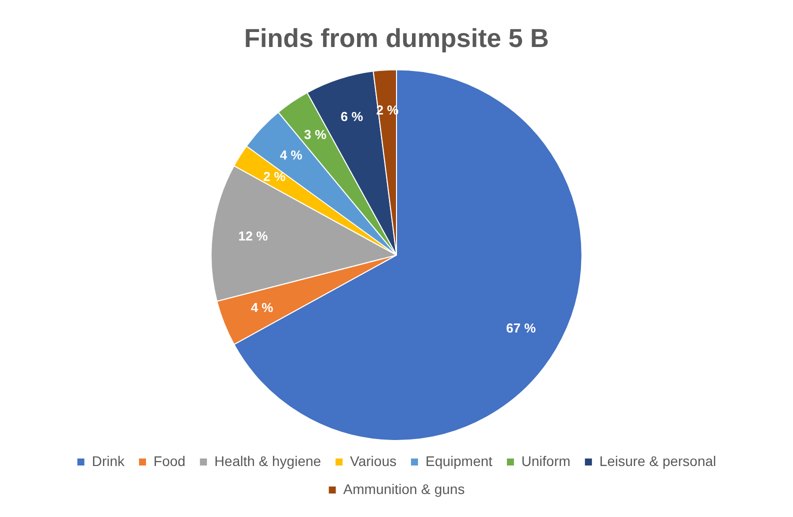  Describe the element at coordinates (545, 460) in the screenshot. I see `legend-label: Uniform` at that location.